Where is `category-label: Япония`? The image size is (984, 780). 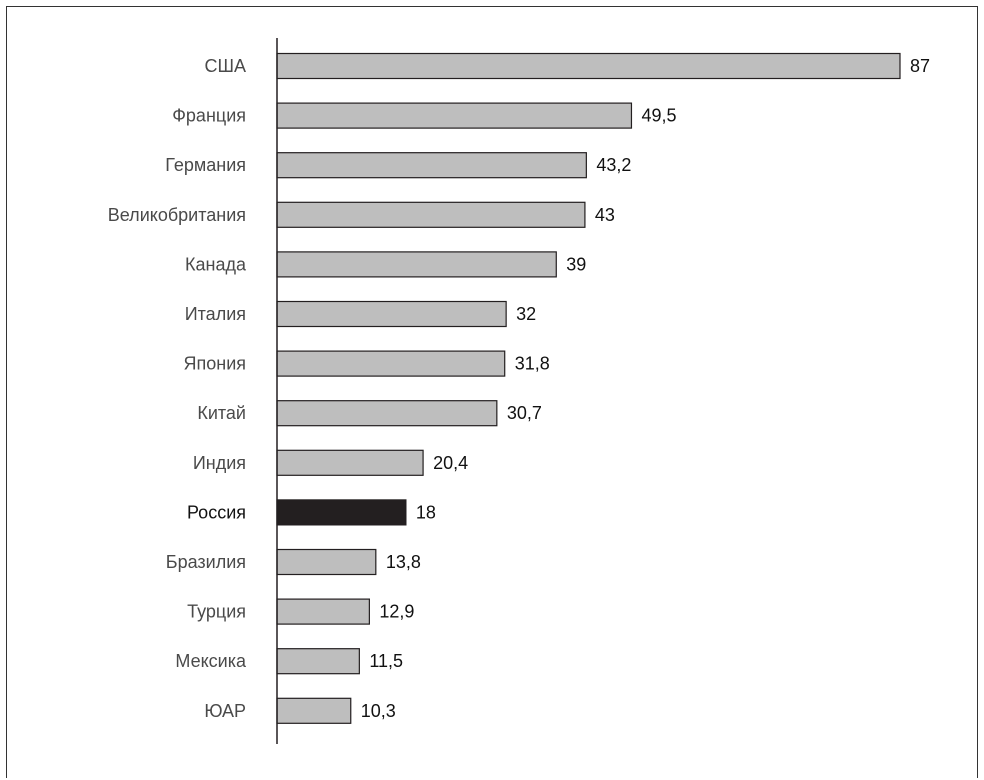 category-label: Япония is located at coordinates (215, 364).